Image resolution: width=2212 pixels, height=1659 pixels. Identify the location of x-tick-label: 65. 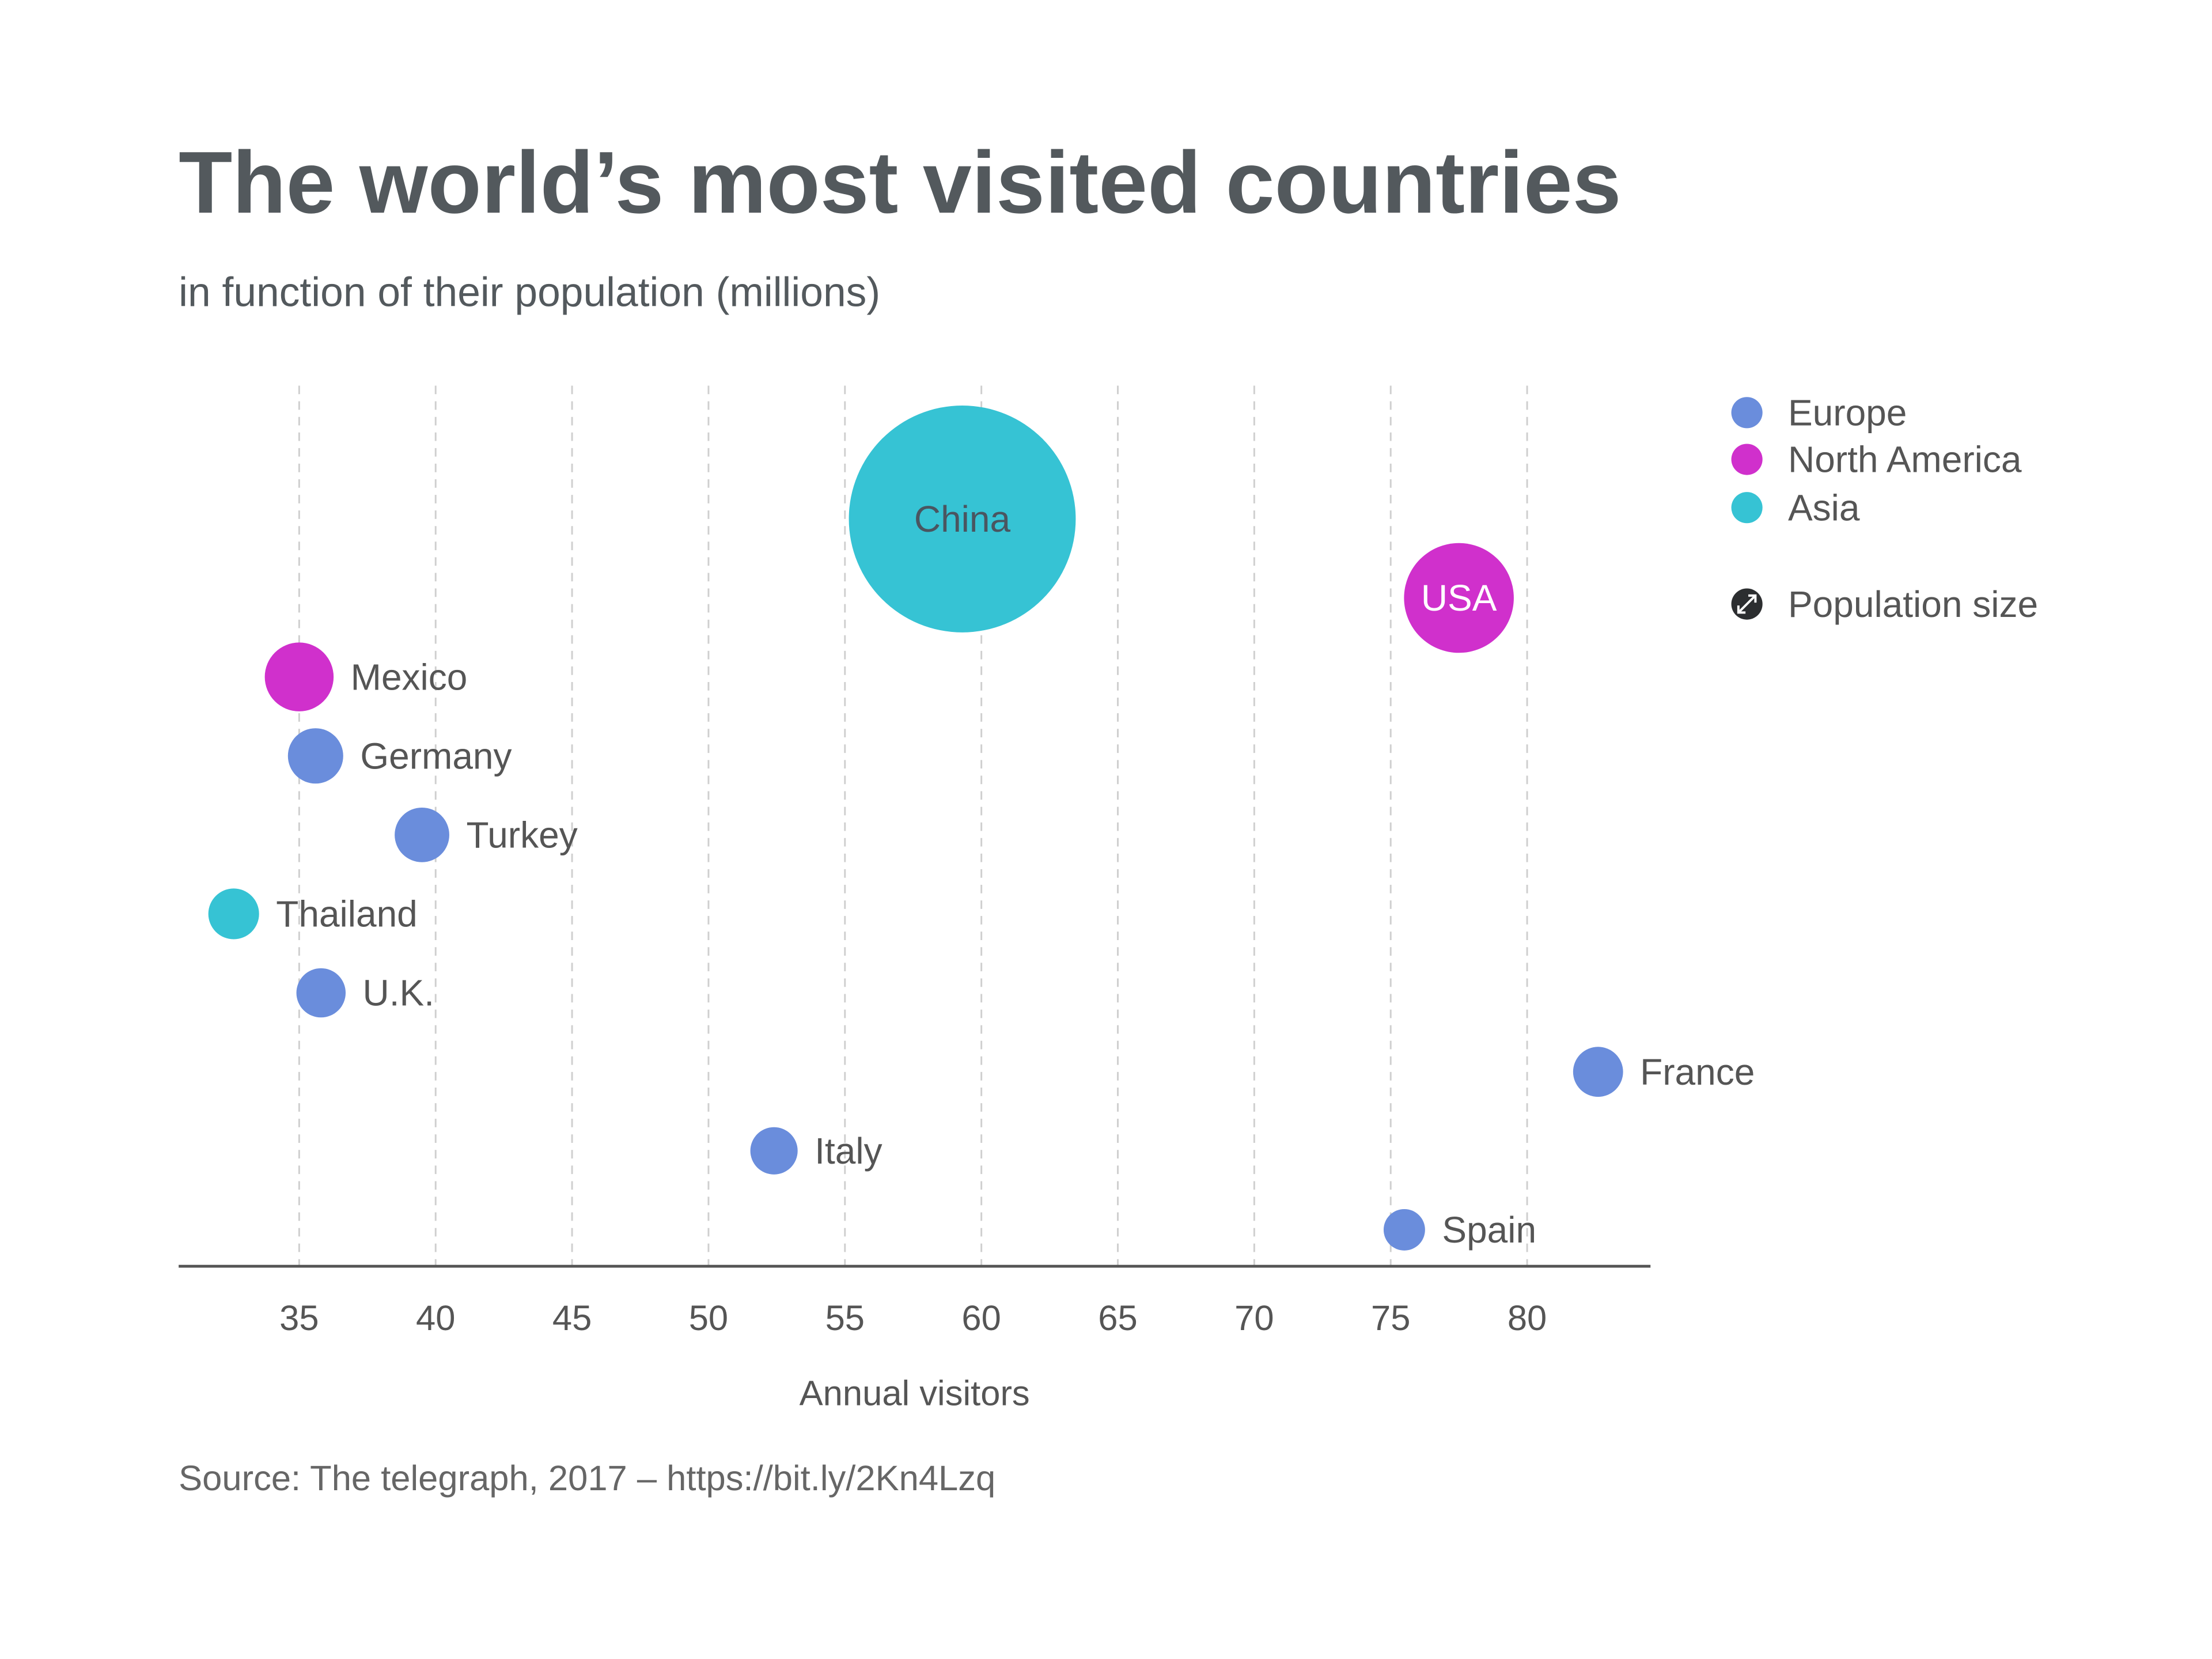
(1117, 1318).